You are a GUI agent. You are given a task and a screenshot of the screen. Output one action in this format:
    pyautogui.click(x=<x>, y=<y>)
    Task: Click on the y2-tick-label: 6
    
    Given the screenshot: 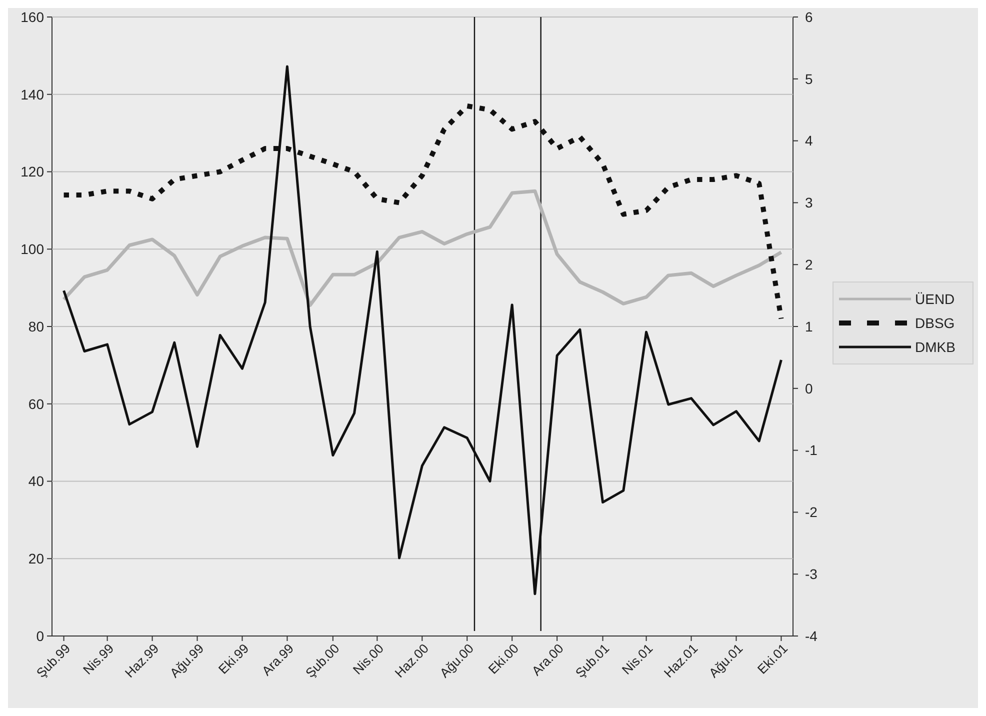 What is the action you would take?
    pyautogui.click(x=809, y=16)
    